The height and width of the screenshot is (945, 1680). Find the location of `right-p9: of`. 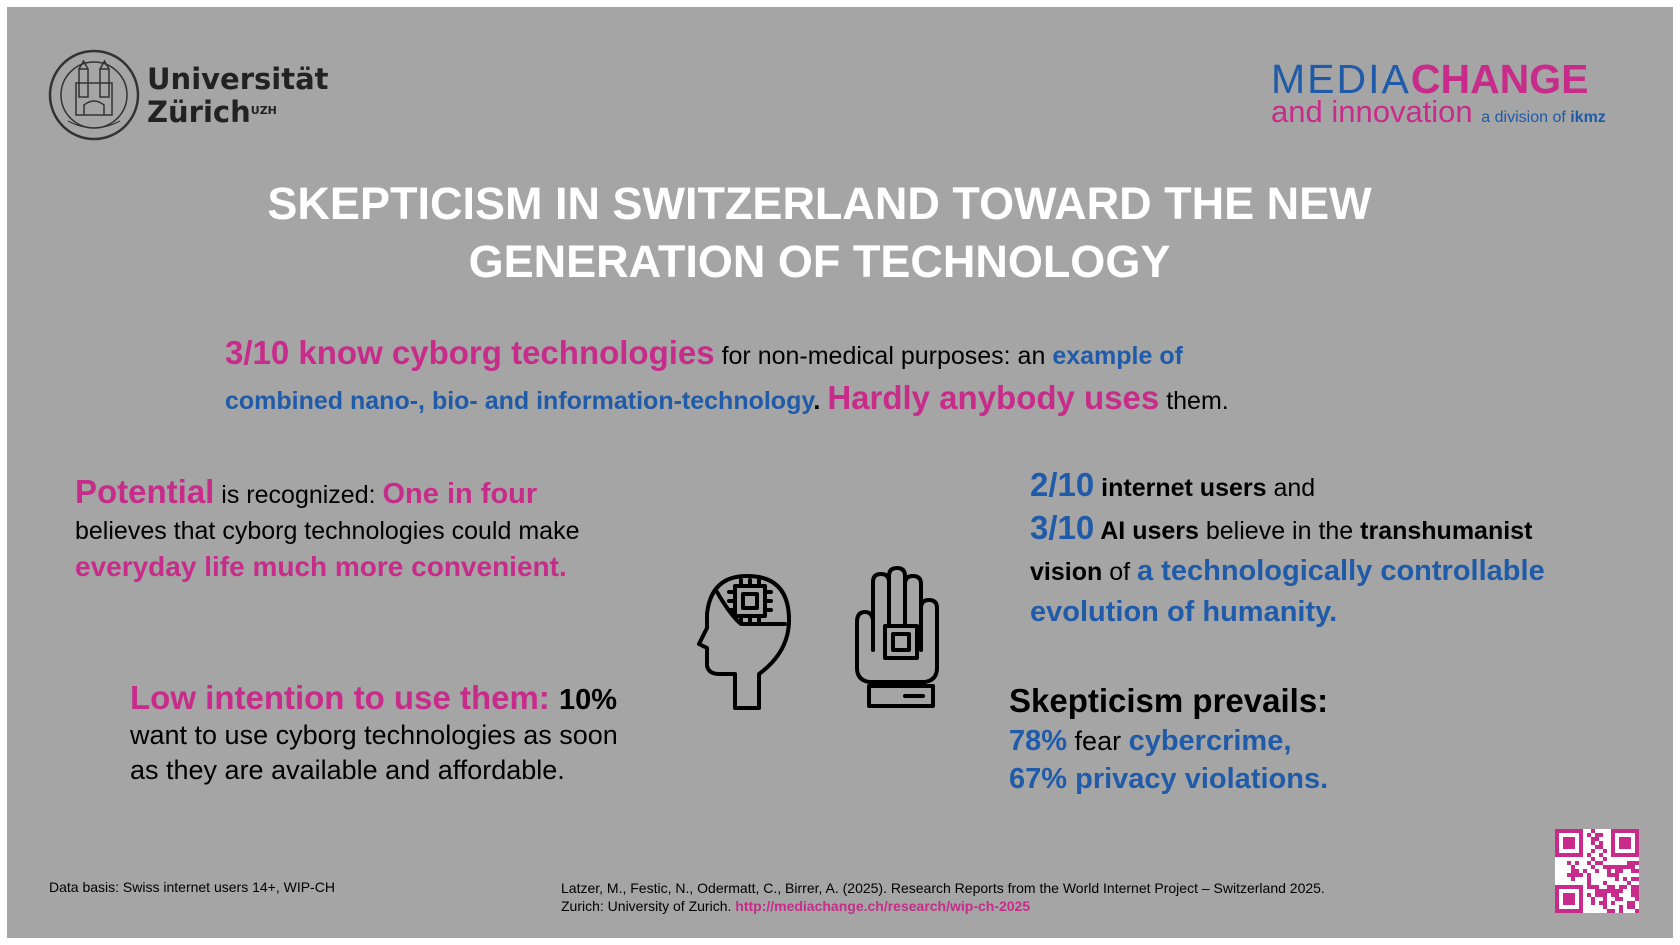

right-p9: of is located at coordinates (1119, 572).